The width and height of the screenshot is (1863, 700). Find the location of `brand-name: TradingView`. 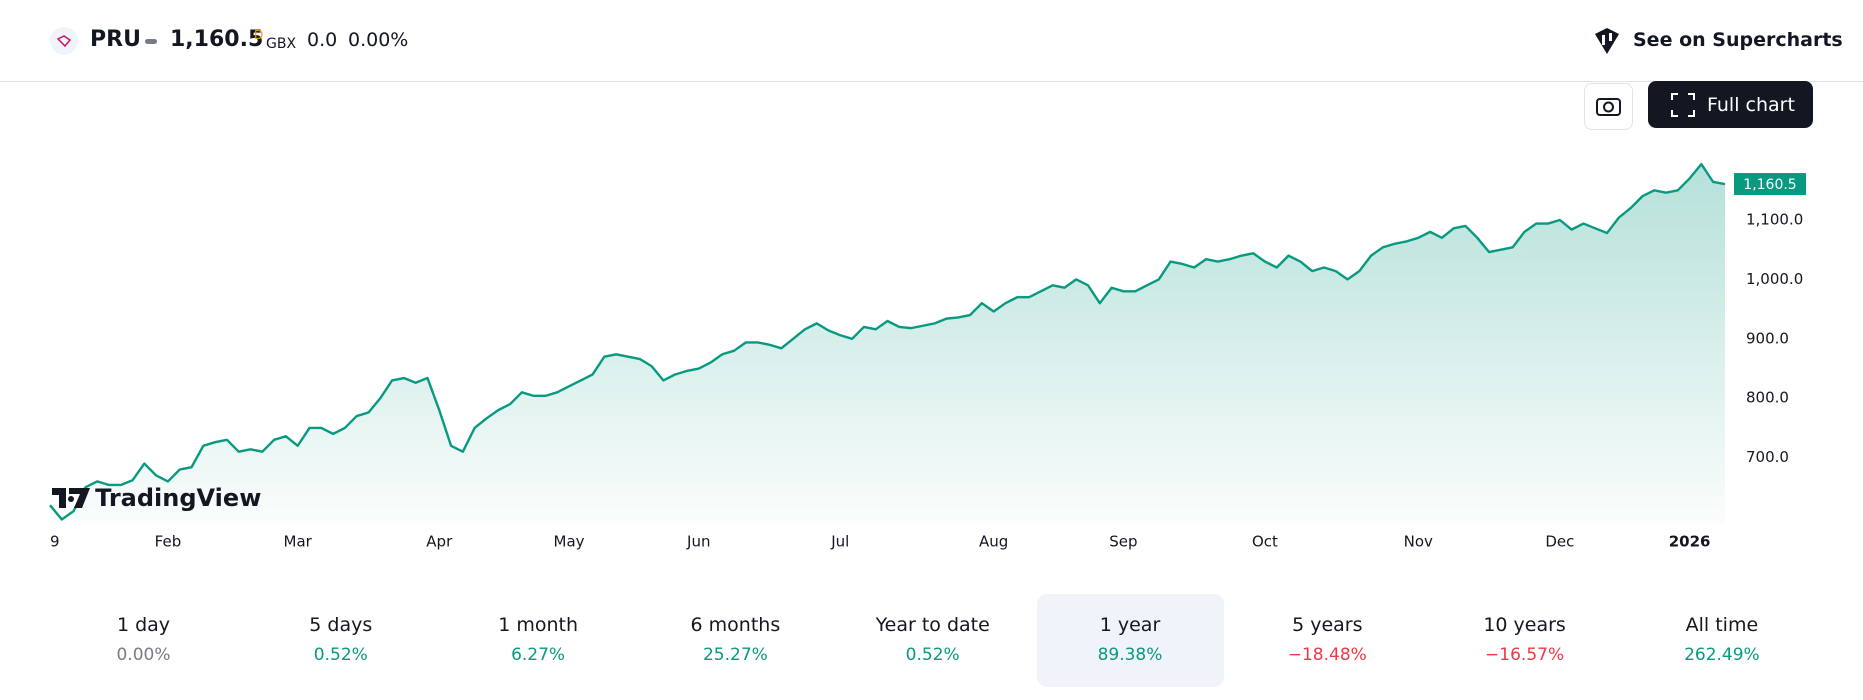

brand-name: TradingView is located at coordinates (178, 498).